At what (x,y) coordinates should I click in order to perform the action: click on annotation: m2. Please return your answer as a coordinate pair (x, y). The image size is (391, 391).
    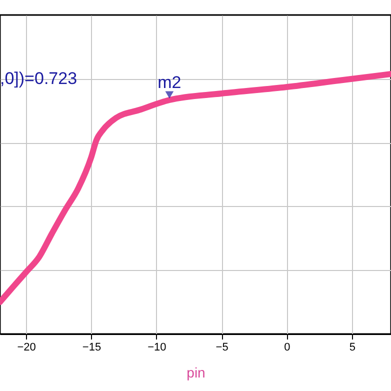
    Looking at the image, I should click on (170, 82).